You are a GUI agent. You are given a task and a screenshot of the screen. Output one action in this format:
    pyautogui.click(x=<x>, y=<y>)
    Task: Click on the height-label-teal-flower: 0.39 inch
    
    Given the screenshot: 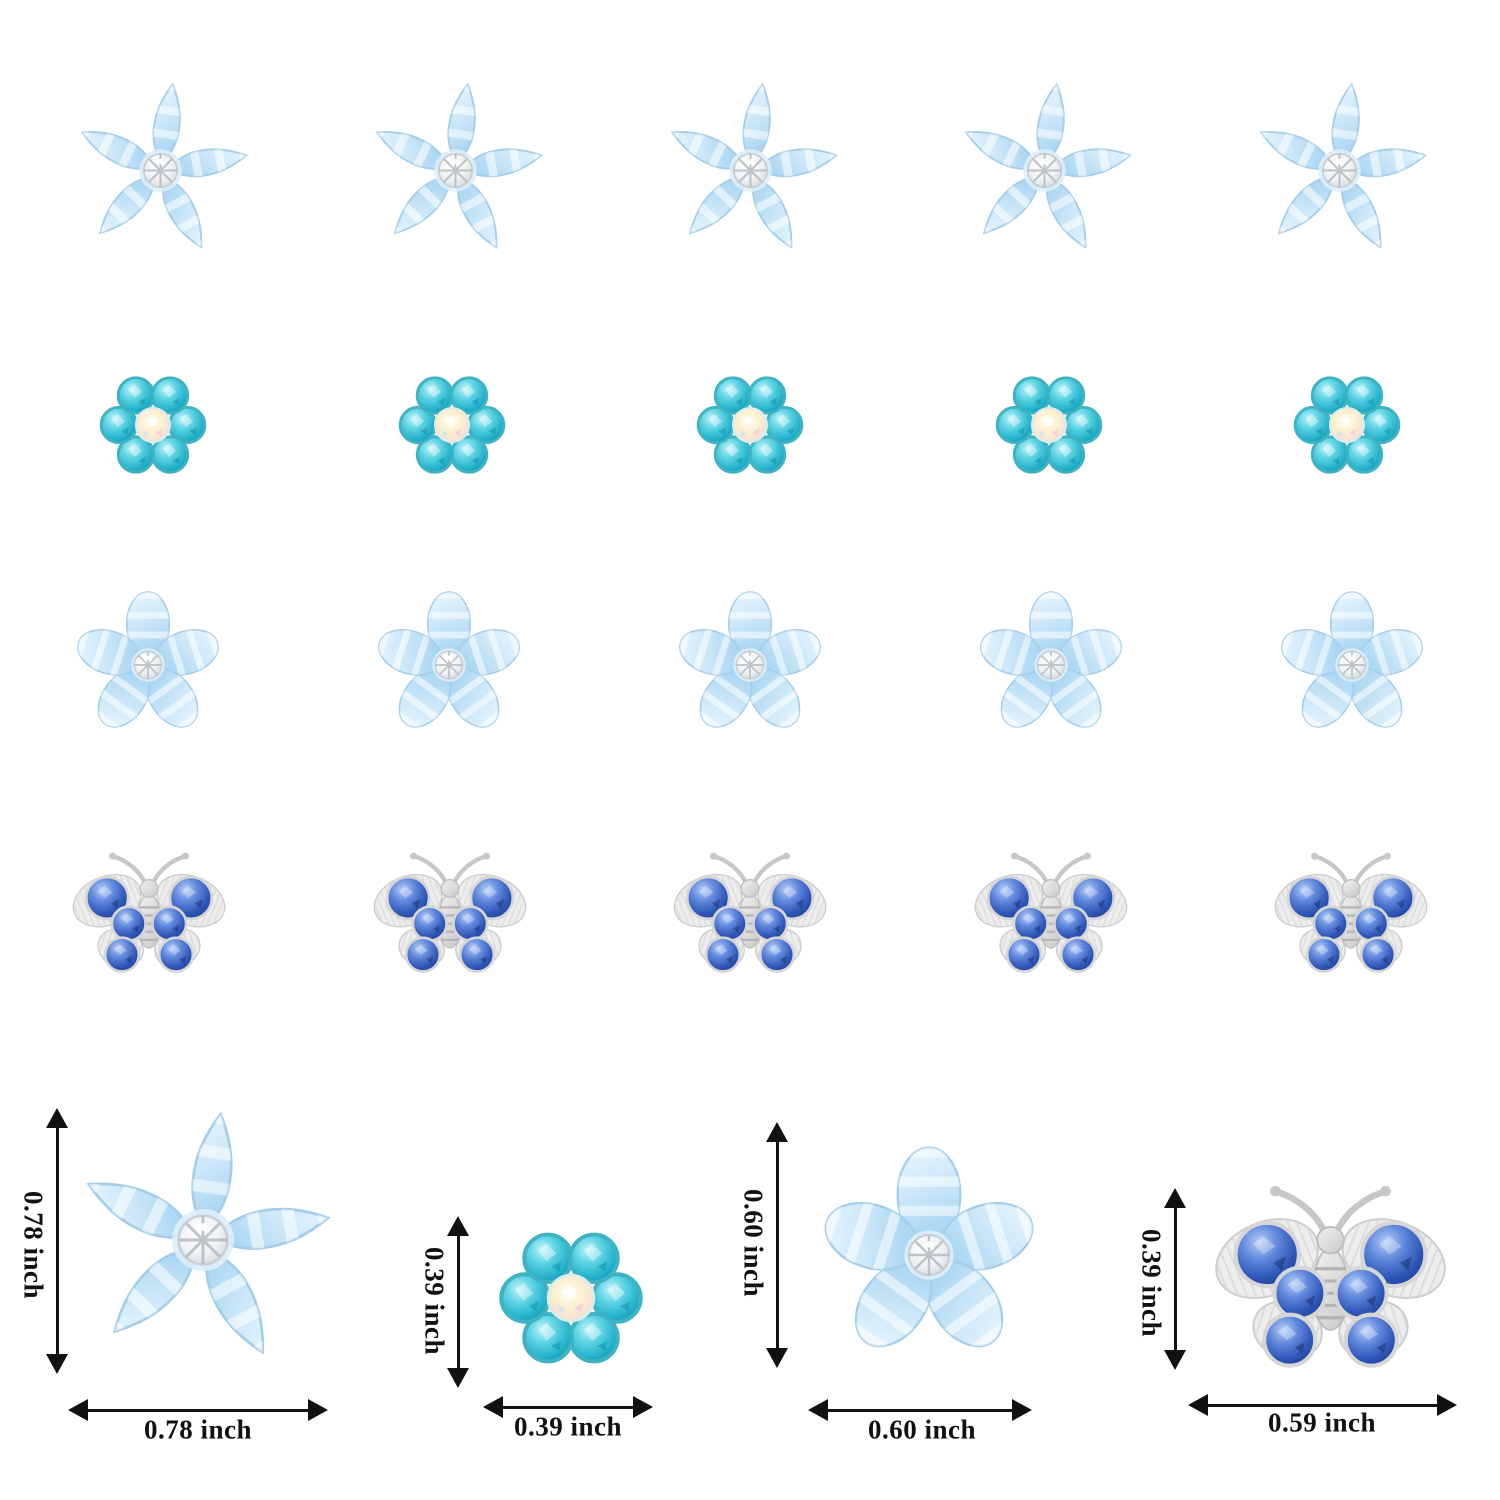 What is the action you would take?
    pyautogui.click(x=434, y=1301)
    